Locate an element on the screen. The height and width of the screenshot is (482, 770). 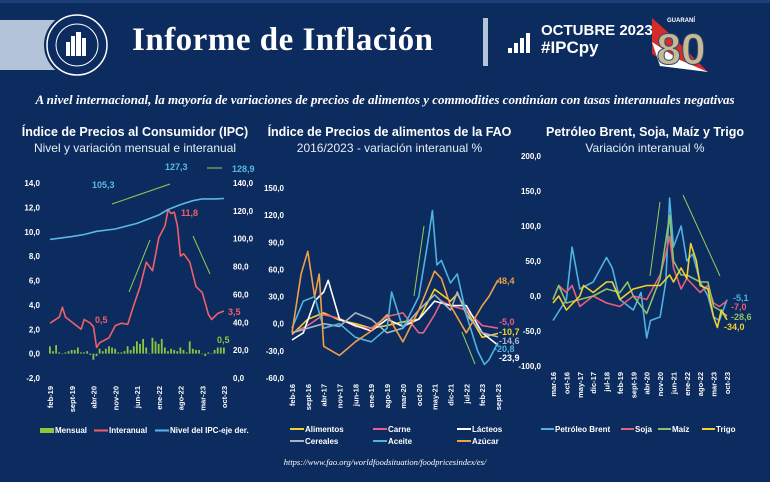
legend-label: Cereales is located at coordinates (322, 441).